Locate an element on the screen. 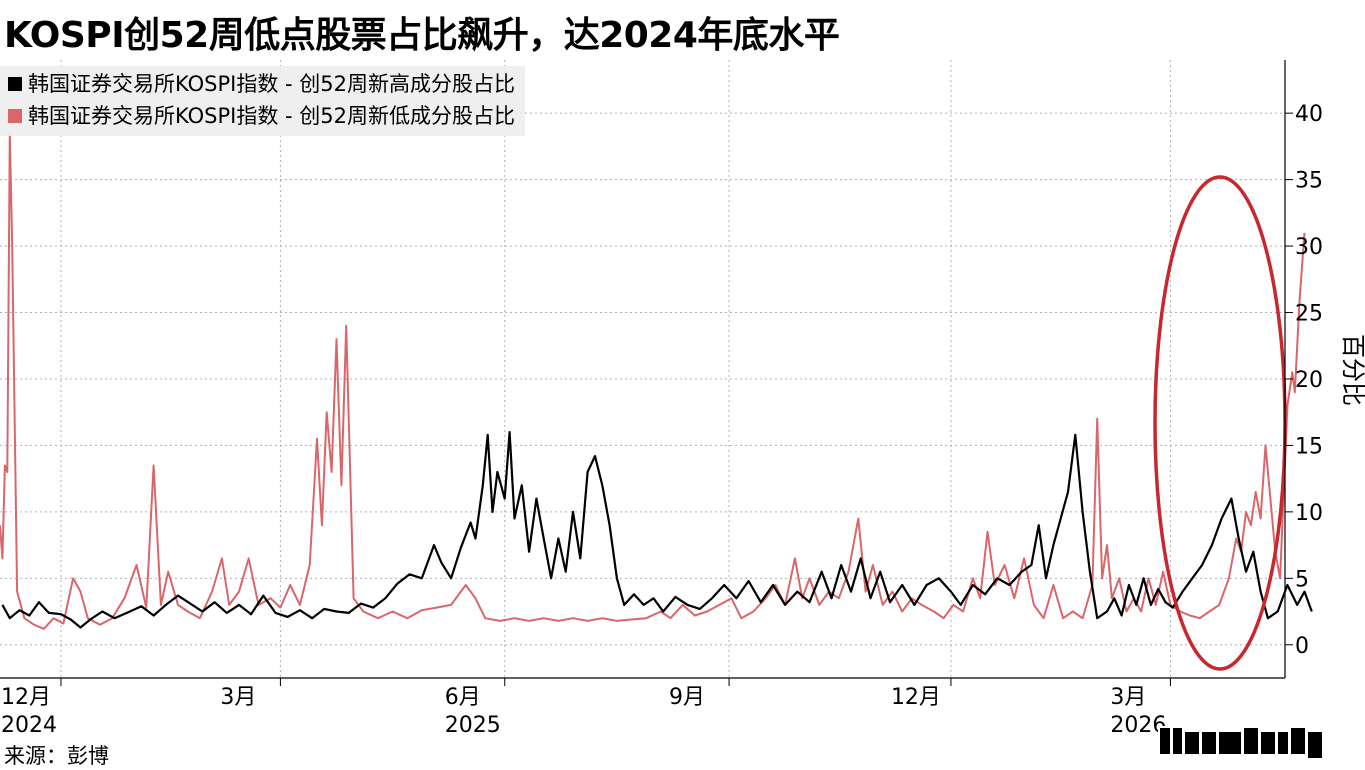 Image resolution: width=1365 pixels, height=770 pixels. y-tick-label: 40 is located at coordinates (1309, 114).